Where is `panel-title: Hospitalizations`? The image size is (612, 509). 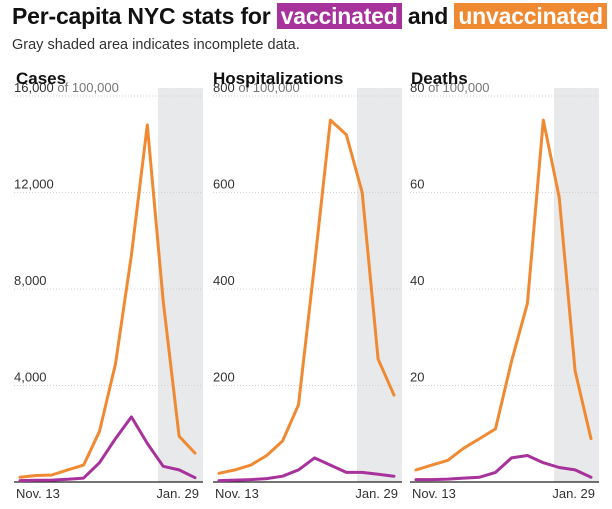
panel-title: Hospitalizations is located at coordinates (278, 78).